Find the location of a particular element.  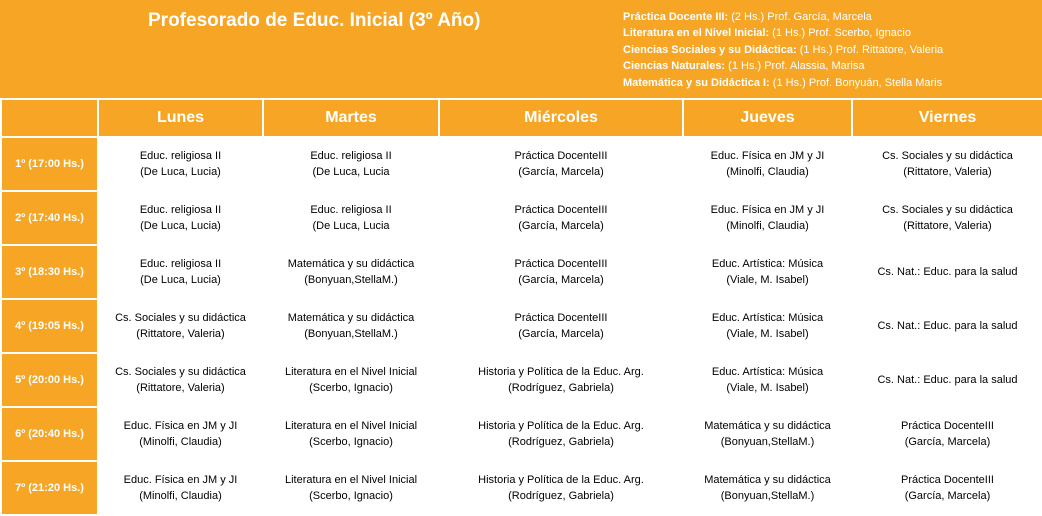

time-slot-label: 2º (17:40 Hs.) is located at coordinates (49, 218).